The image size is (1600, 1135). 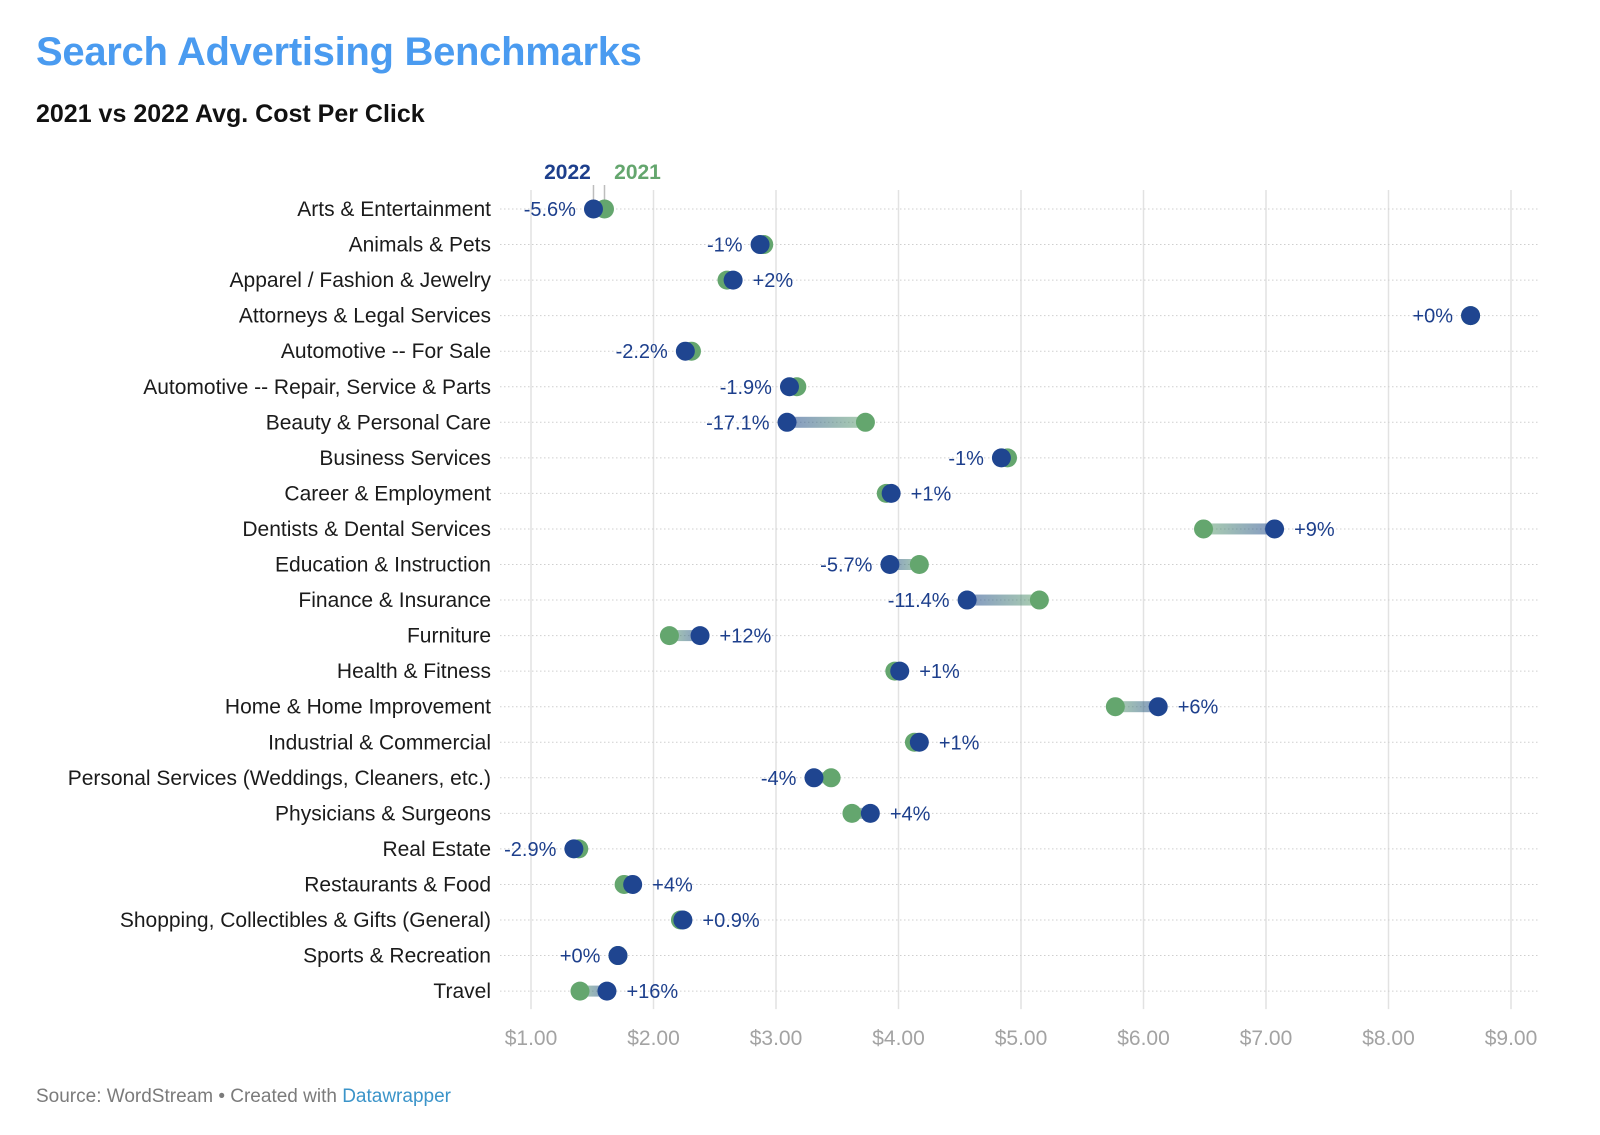 What do you see at coordinates (673, 600) in the screenshot?
I see `data-row: Finance & Insurance -11.4%` at bounding box center [673, 600].